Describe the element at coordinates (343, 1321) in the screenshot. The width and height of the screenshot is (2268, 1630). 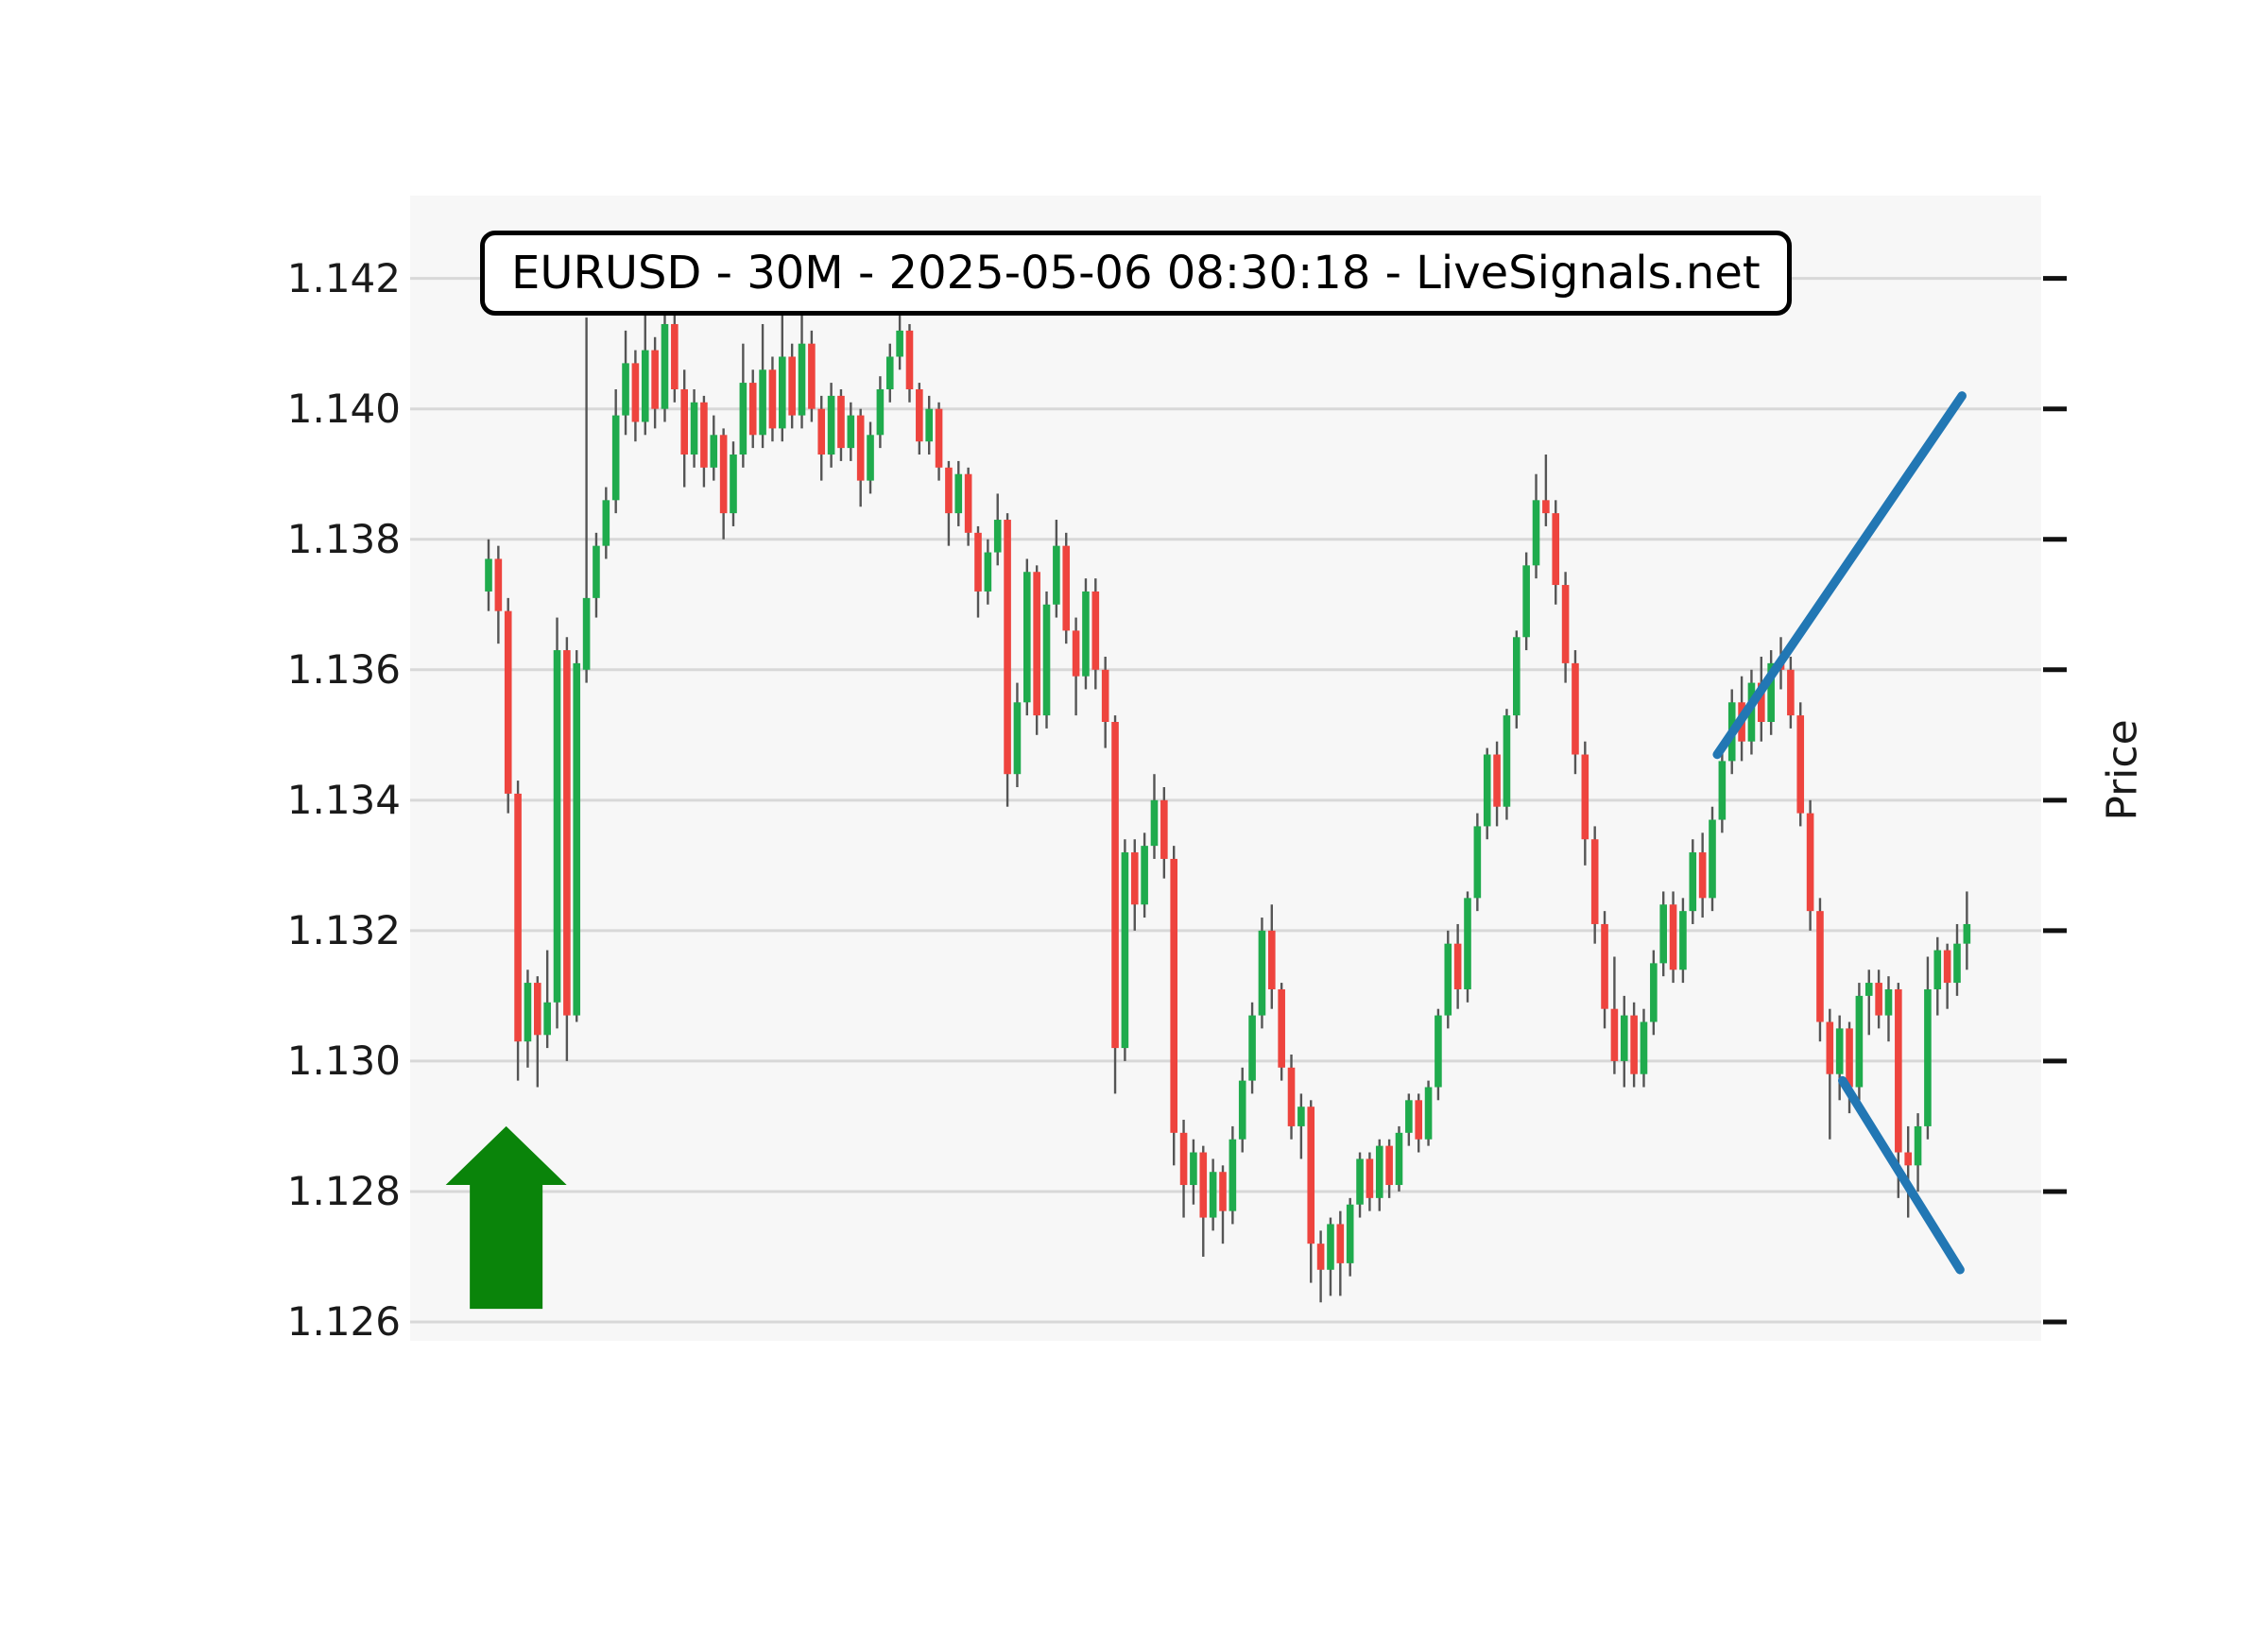
I see `y-tick-label: 1.126` at that location.